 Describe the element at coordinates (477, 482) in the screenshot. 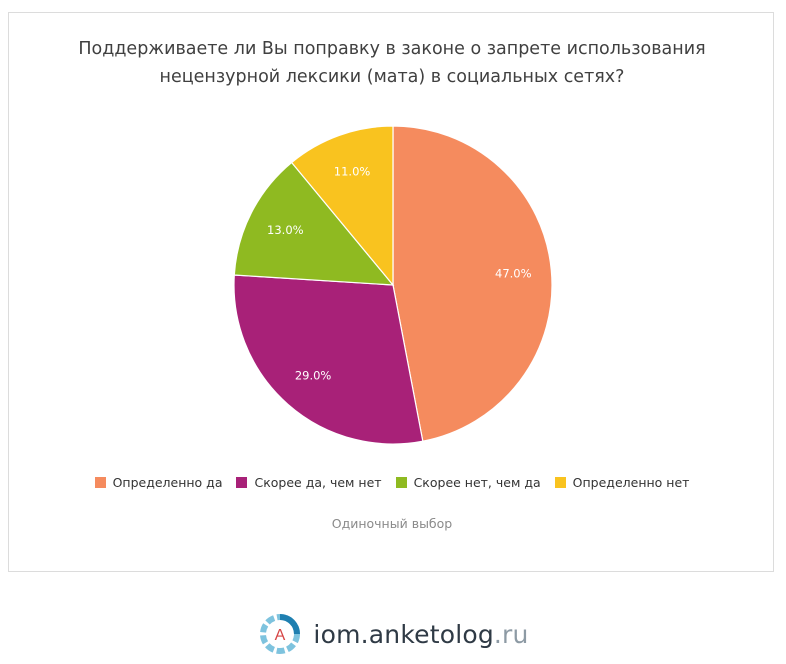

I see `legend-label: Скорее нет, чем да` at that location.